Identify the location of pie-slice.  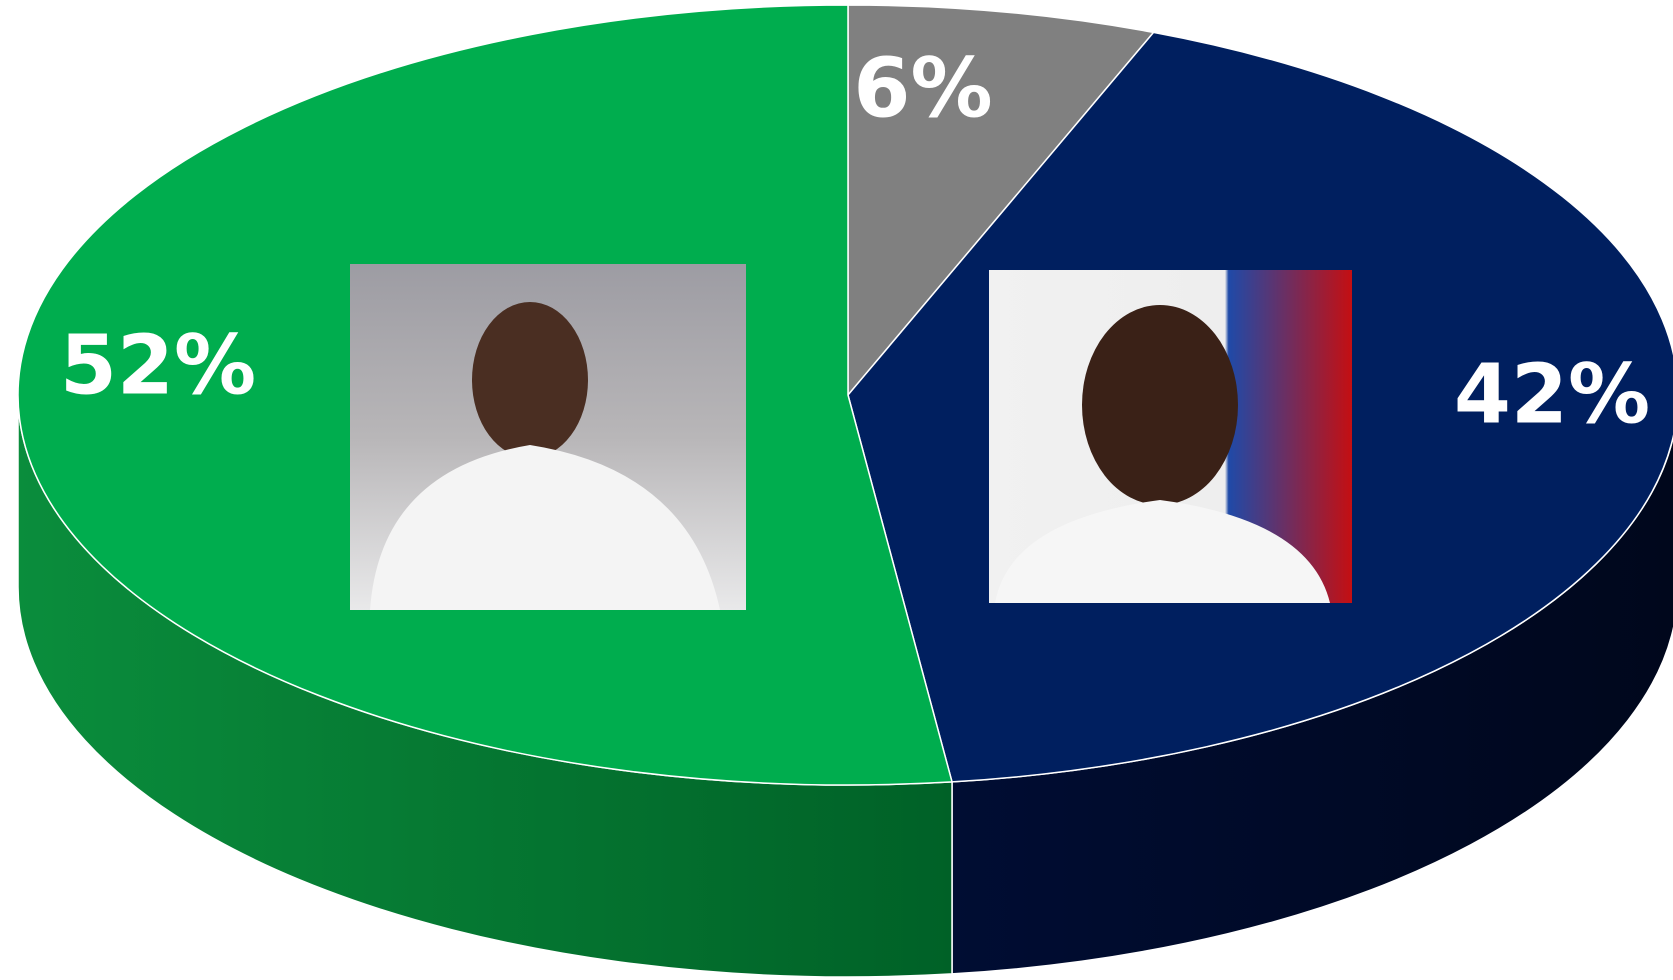
(1001, 201).